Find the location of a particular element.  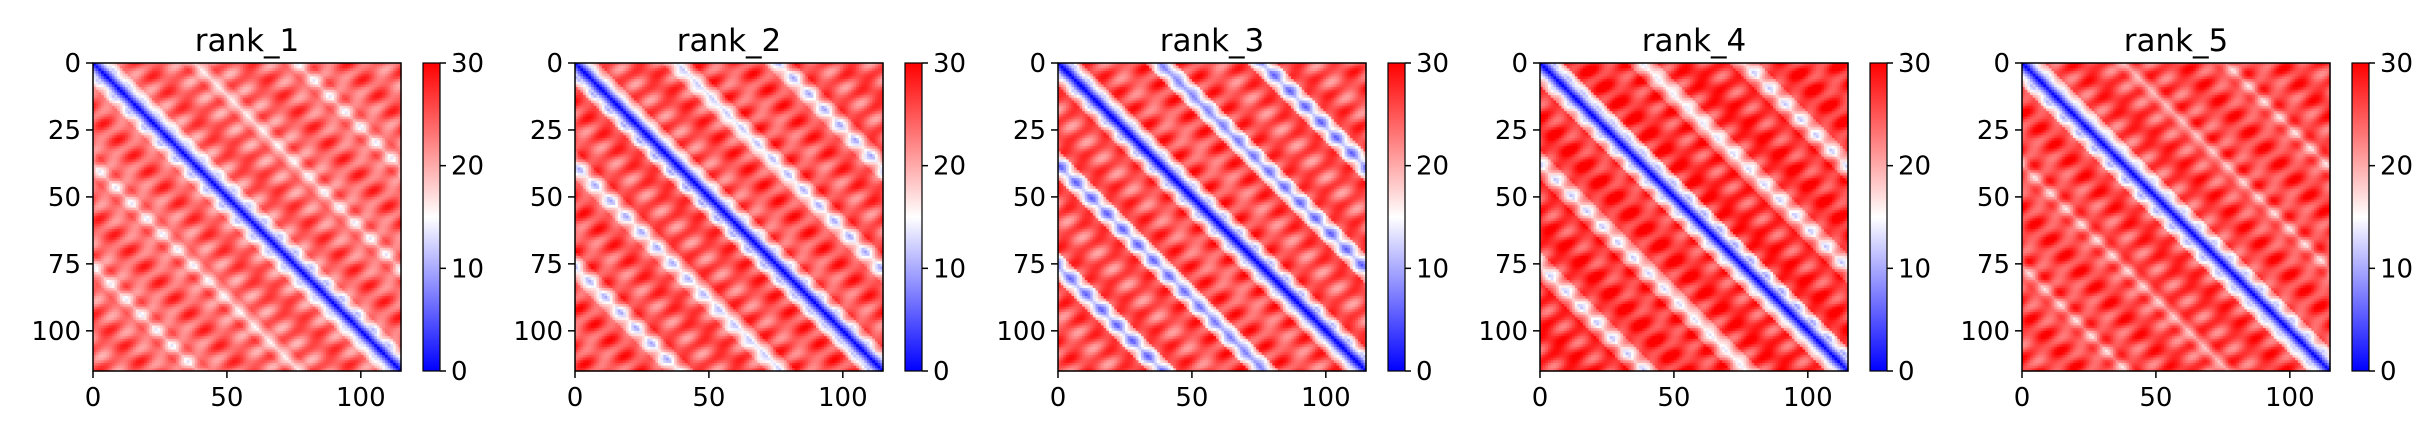

panel-title: rank_1 is located at coordinates (247, 41).